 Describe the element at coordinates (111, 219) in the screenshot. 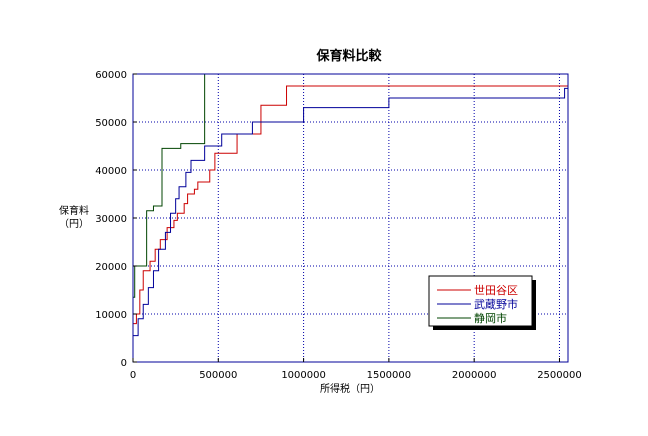

I see `y-tick-label: 30000` at that location.